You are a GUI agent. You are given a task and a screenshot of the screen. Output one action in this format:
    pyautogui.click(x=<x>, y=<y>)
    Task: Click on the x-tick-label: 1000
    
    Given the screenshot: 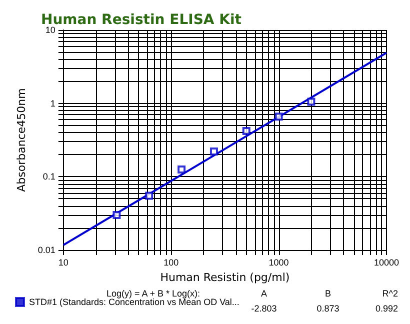 What is the action you would take?
    pyautogui.click(x=278, y=263)
    